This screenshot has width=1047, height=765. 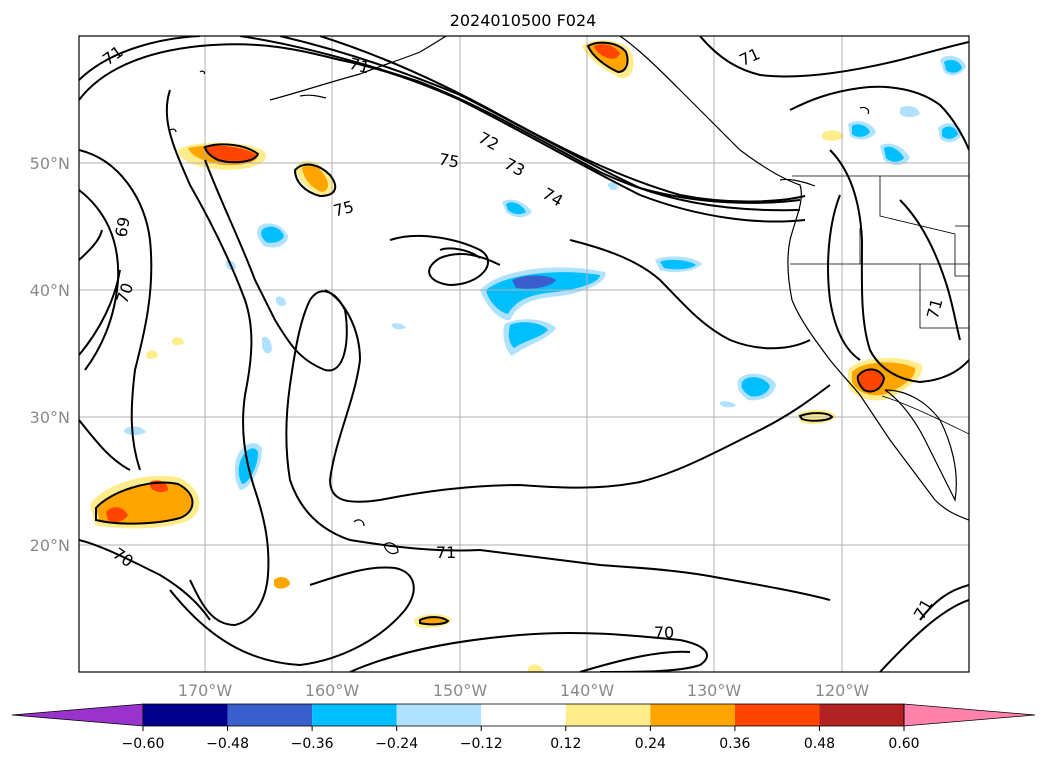 I want to click on lon-label: 170°W, so click(x=205, y=690).